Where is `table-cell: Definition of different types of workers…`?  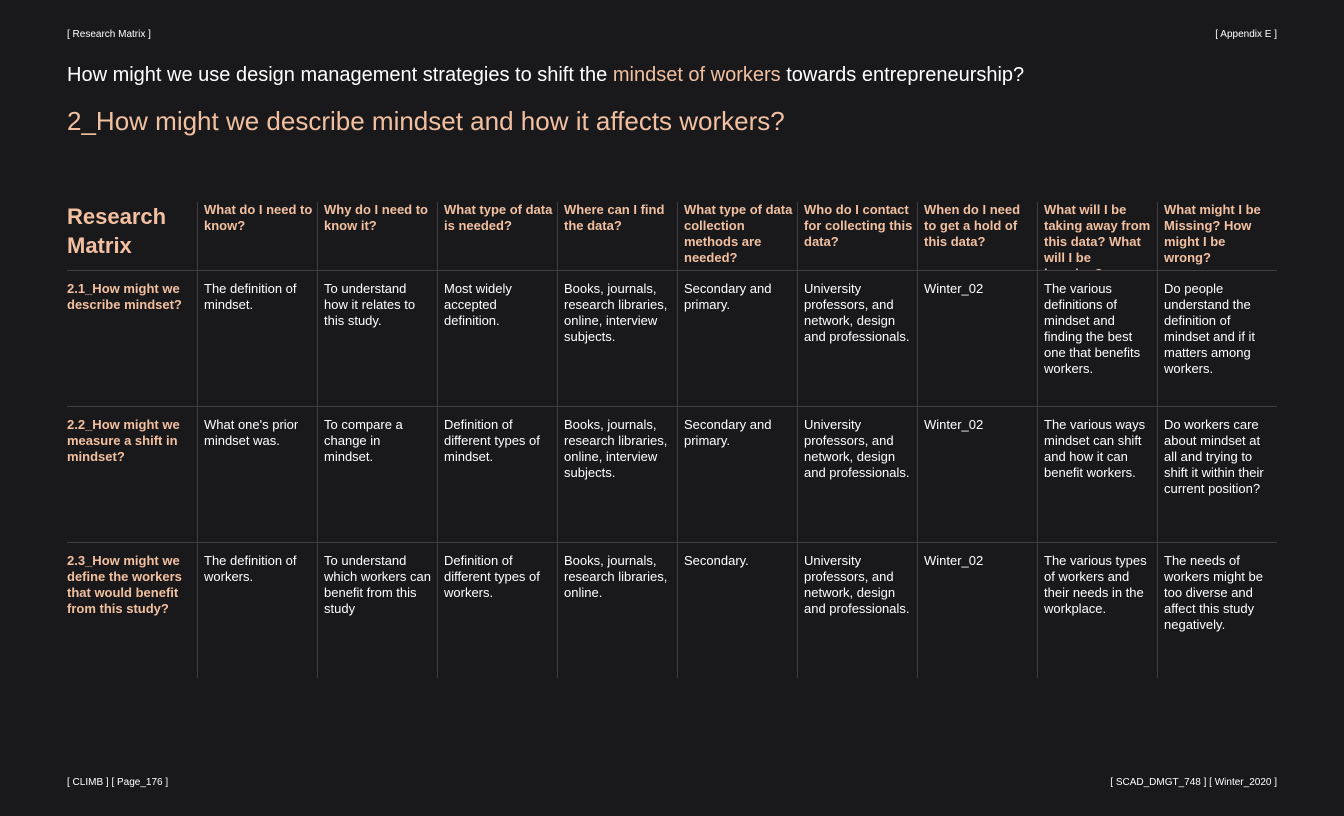
table-cell: Definition of different types of workers… is located at coordinates (497, 610).